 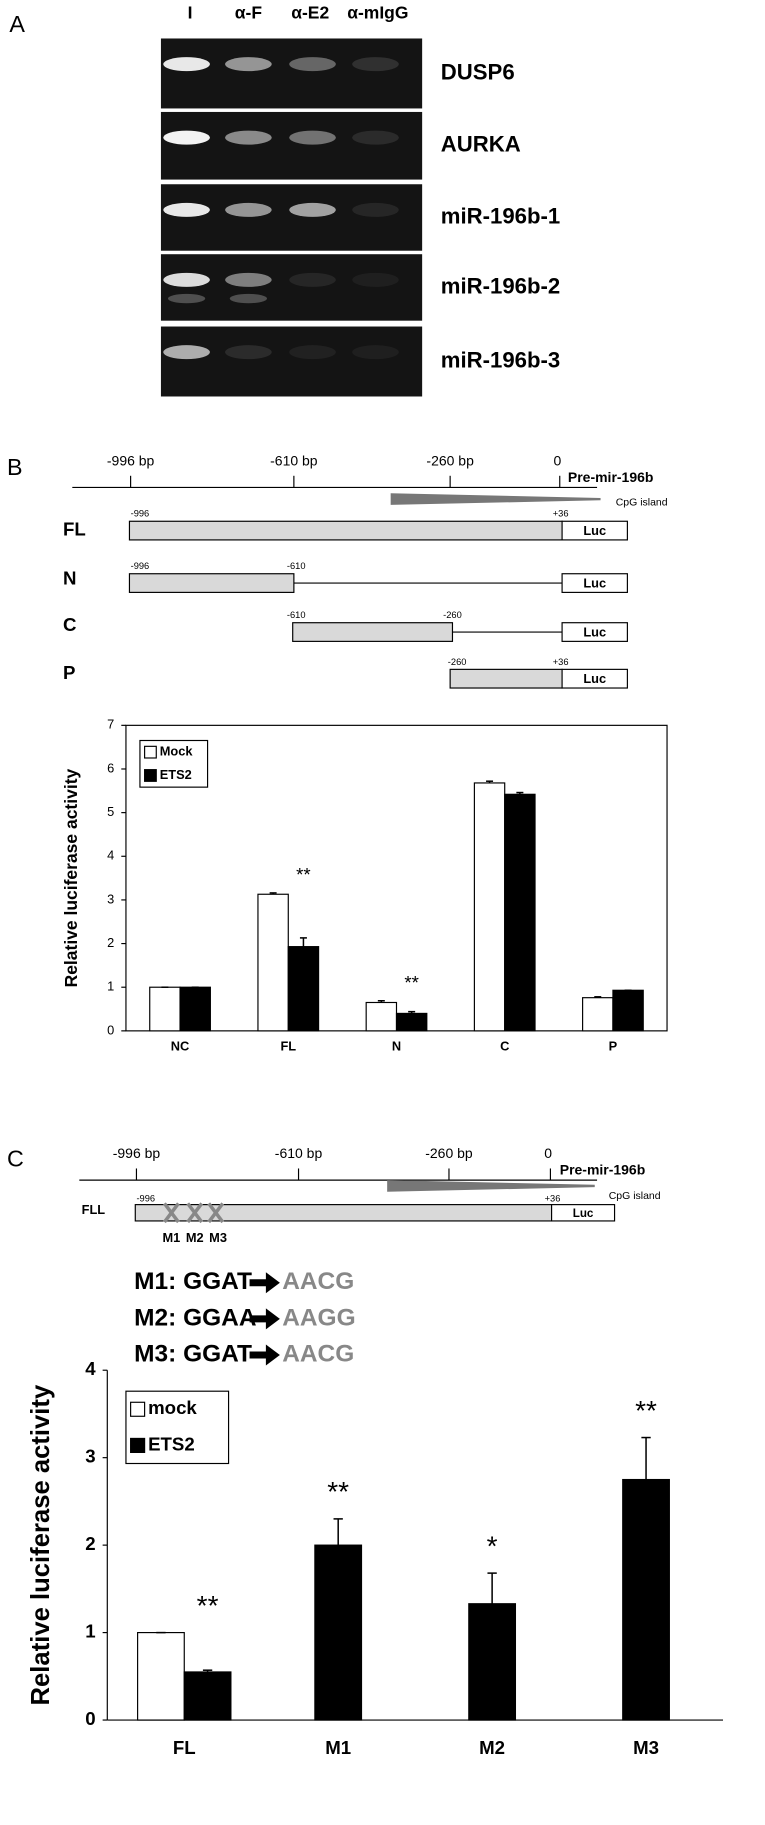 I want to click on fragment-end: -260, so click(x=452, y=615).